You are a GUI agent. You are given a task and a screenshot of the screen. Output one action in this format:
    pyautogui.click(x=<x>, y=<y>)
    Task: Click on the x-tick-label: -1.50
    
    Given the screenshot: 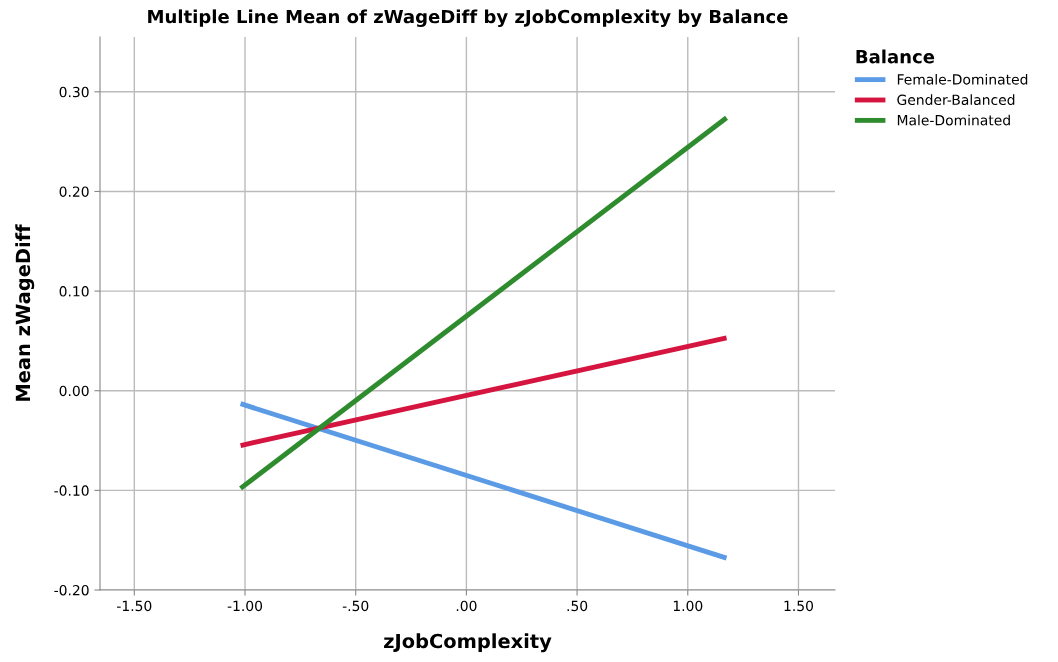 What is the action you would take?
    pyautogui.click(x=134, y=606)
    